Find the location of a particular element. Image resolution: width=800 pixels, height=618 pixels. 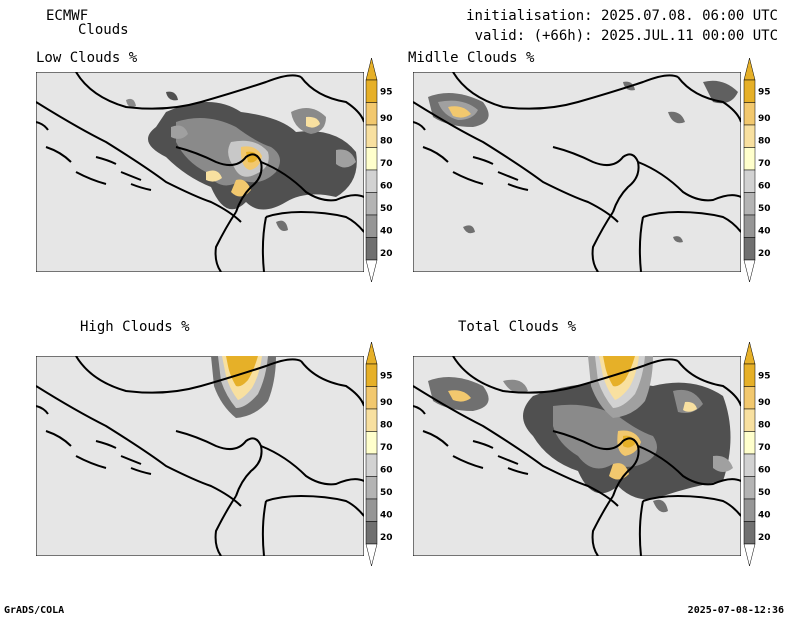

render-timestamp: 2025-07-08-12:36 is located at coordinates (735, 610).